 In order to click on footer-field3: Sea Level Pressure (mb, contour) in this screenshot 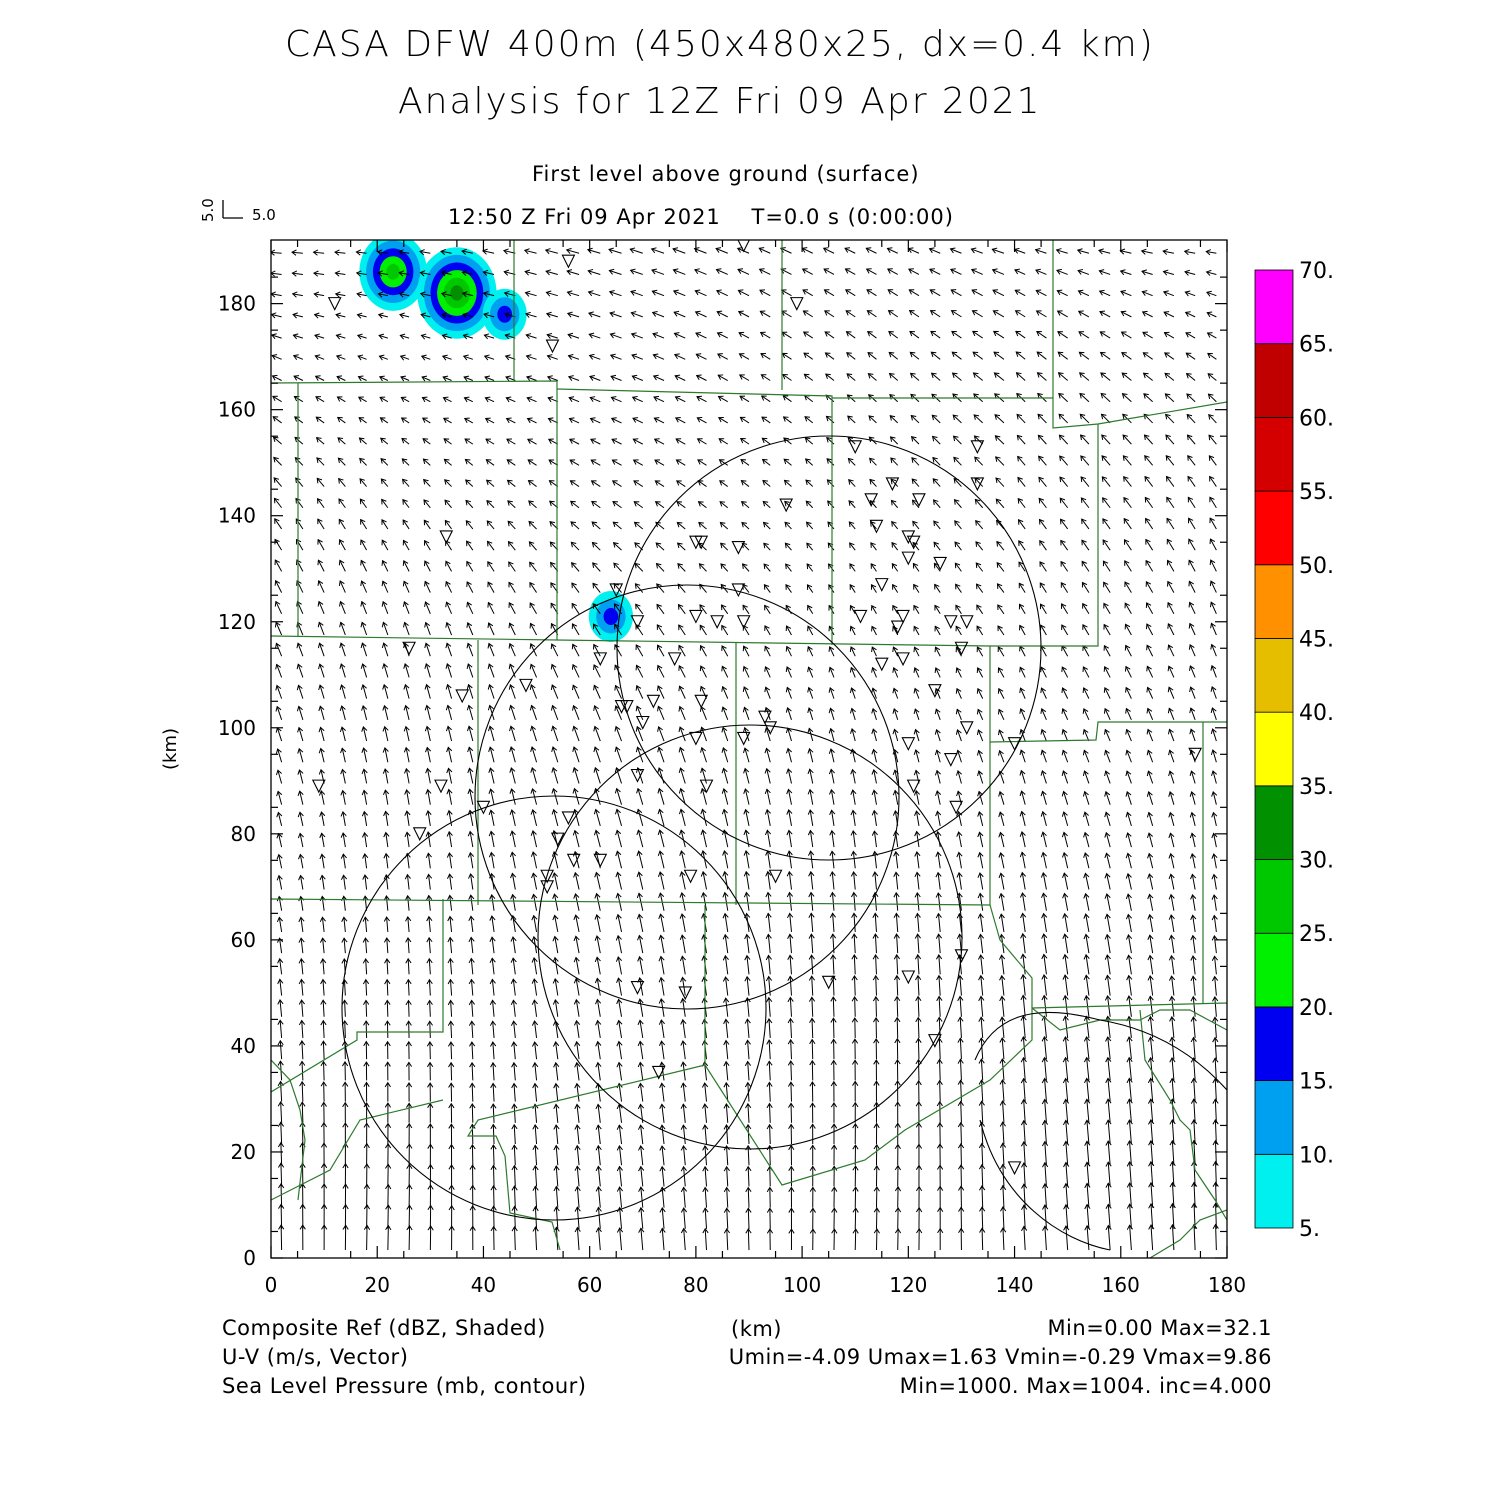, I will do `click(404, 1386)`.